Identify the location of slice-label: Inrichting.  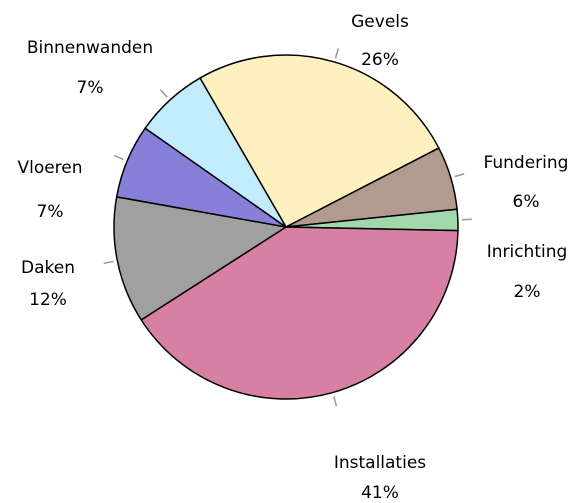
(527, 252).